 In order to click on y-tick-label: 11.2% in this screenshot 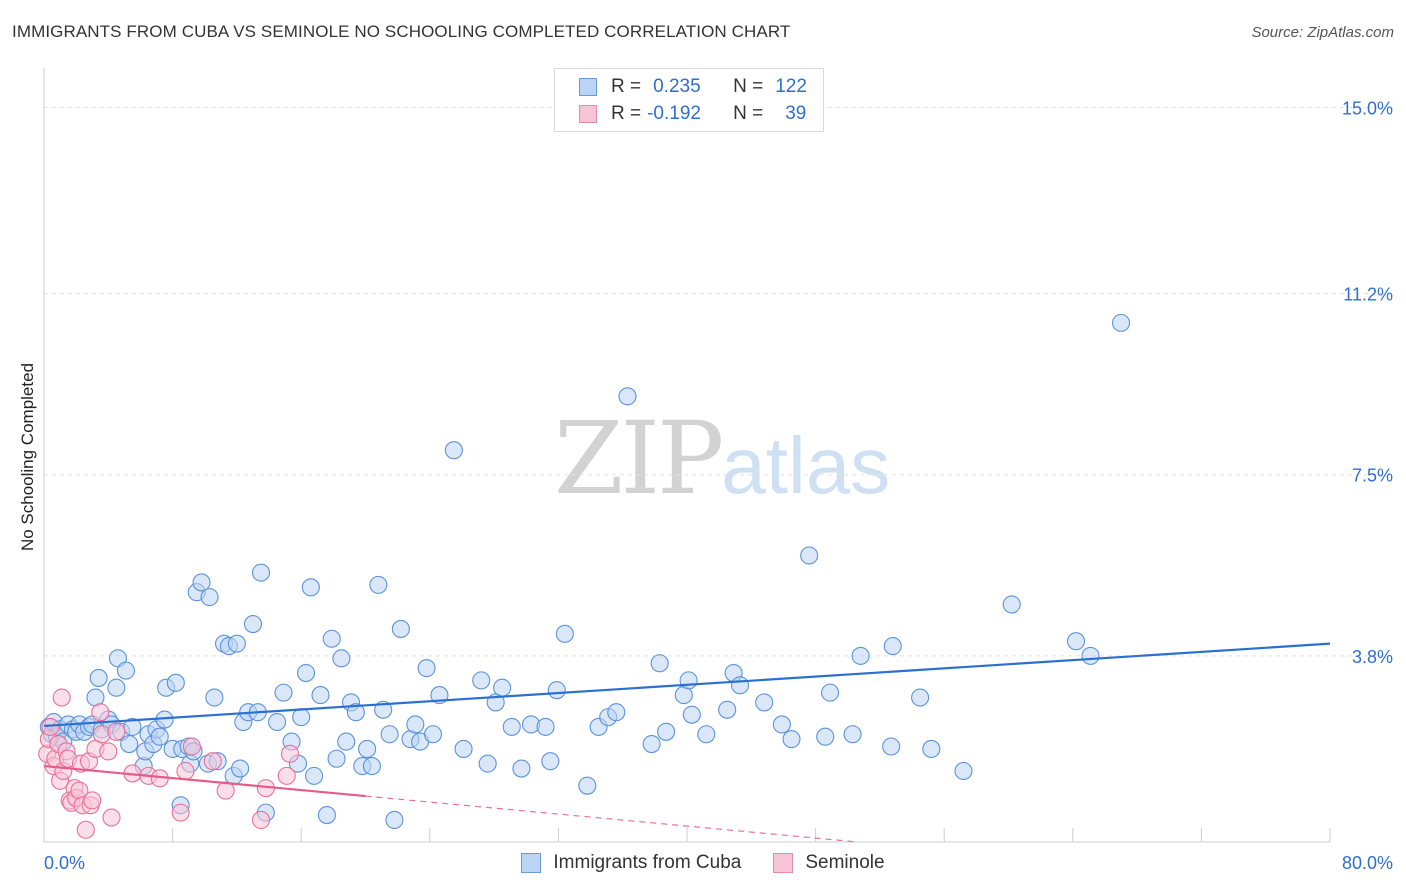, I will do `click(1368, 294)`.